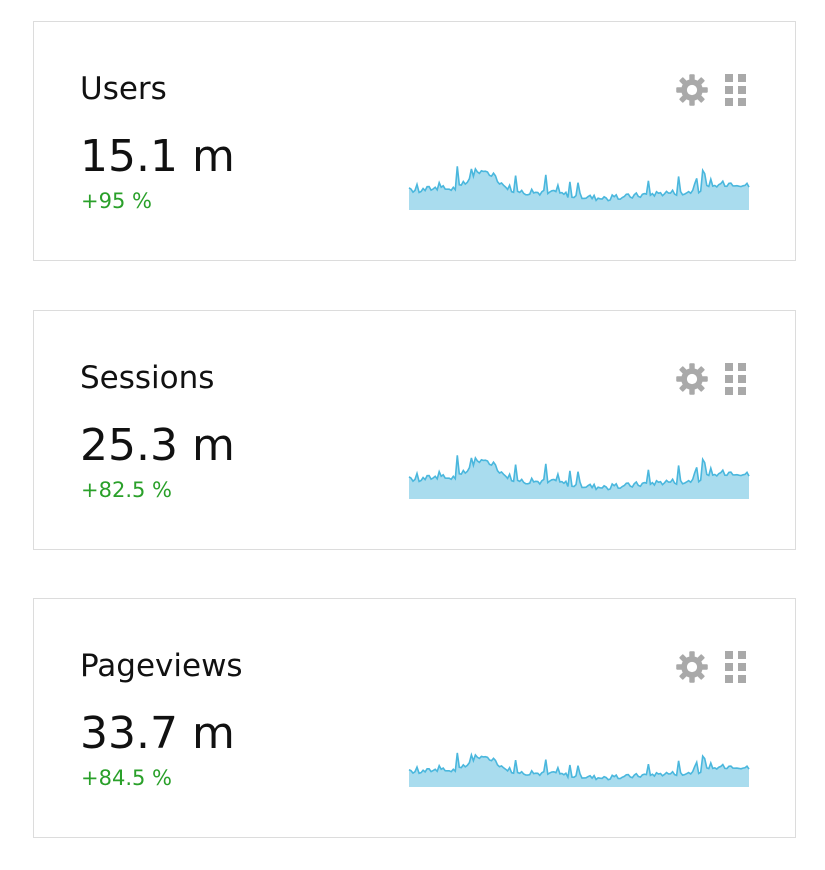  I want to click on widget-title: Users, so click(123, 89).